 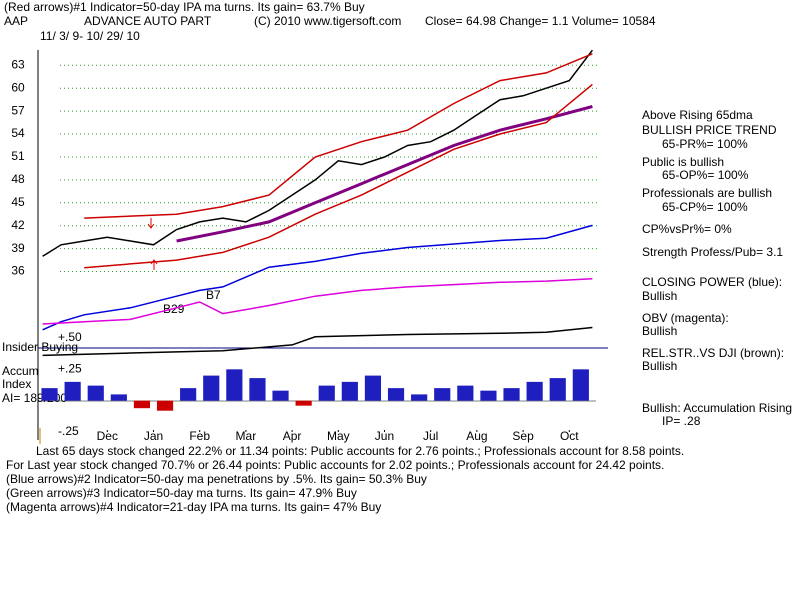 I want to click on side-note: Above Rising 65dma, so click(x=697, y=115).